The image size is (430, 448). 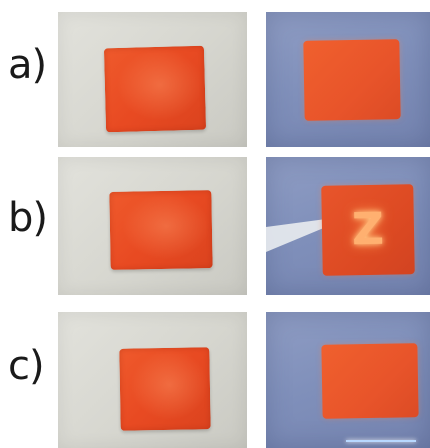 I want to click on row-label-b: b), so click(x=28, y=218).